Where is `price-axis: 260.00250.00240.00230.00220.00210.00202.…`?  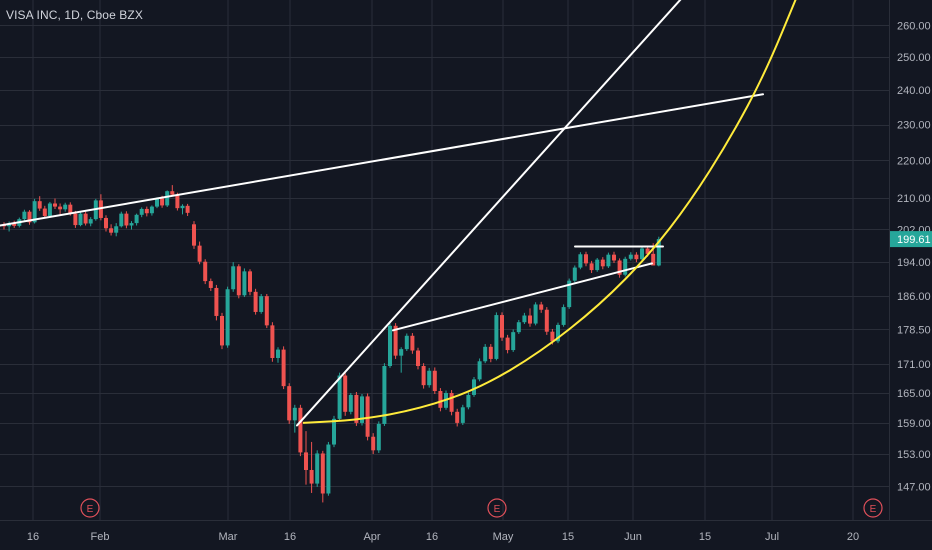
price-axis: 260.00250.00240.00230.00220.00210.00202.… is located at coordinates (910, 275).